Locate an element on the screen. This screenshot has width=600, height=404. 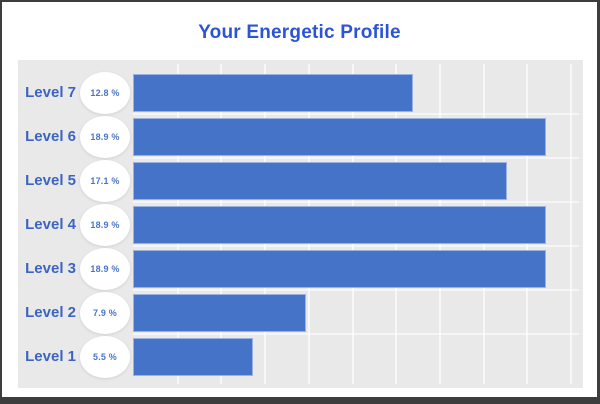
chart-row: Level 6 18.9 % is located at coordinates (300, 137).